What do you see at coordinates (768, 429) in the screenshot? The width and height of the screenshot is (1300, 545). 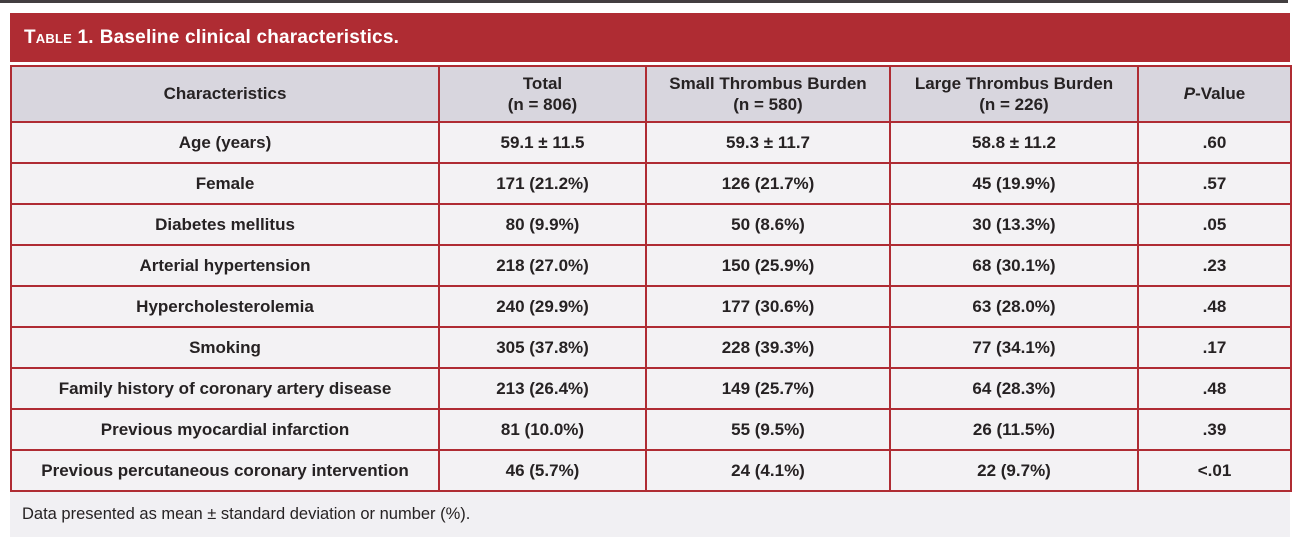 I see `small-burden-cell: 55 (9.5%)` at bounding box center [768, 429].